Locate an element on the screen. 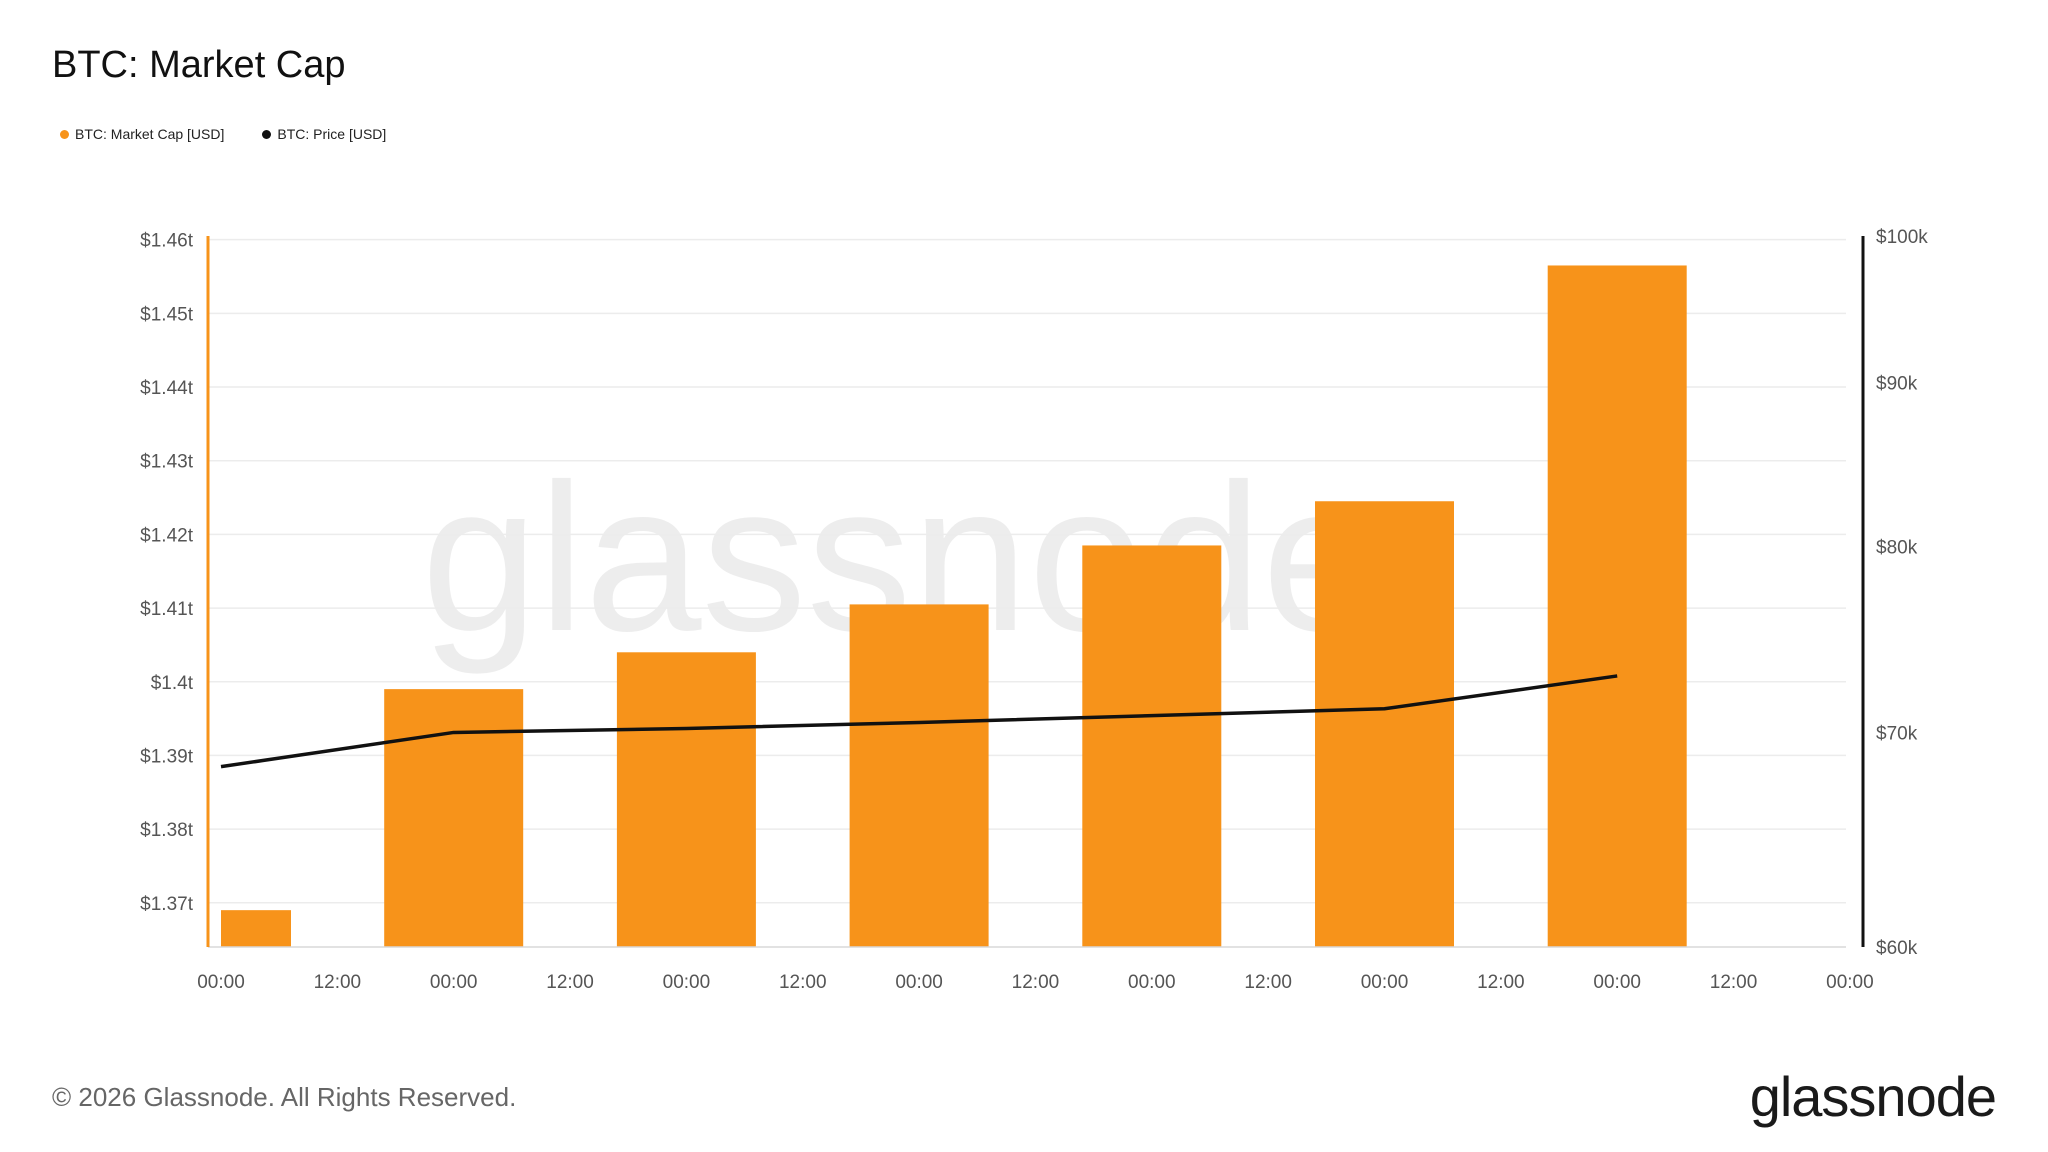 Image resolution: width=2048 pixels, height=1152 pixels. y-left-tick-label: $1.38t is located at coordinates (167, 830).